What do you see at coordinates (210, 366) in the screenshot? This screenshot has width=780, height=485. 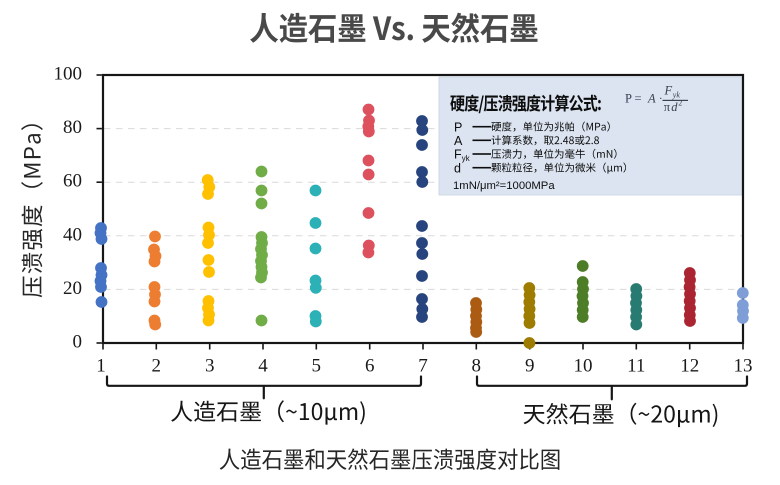 I see `svg-text: 3` at bounding box center [210, 366].